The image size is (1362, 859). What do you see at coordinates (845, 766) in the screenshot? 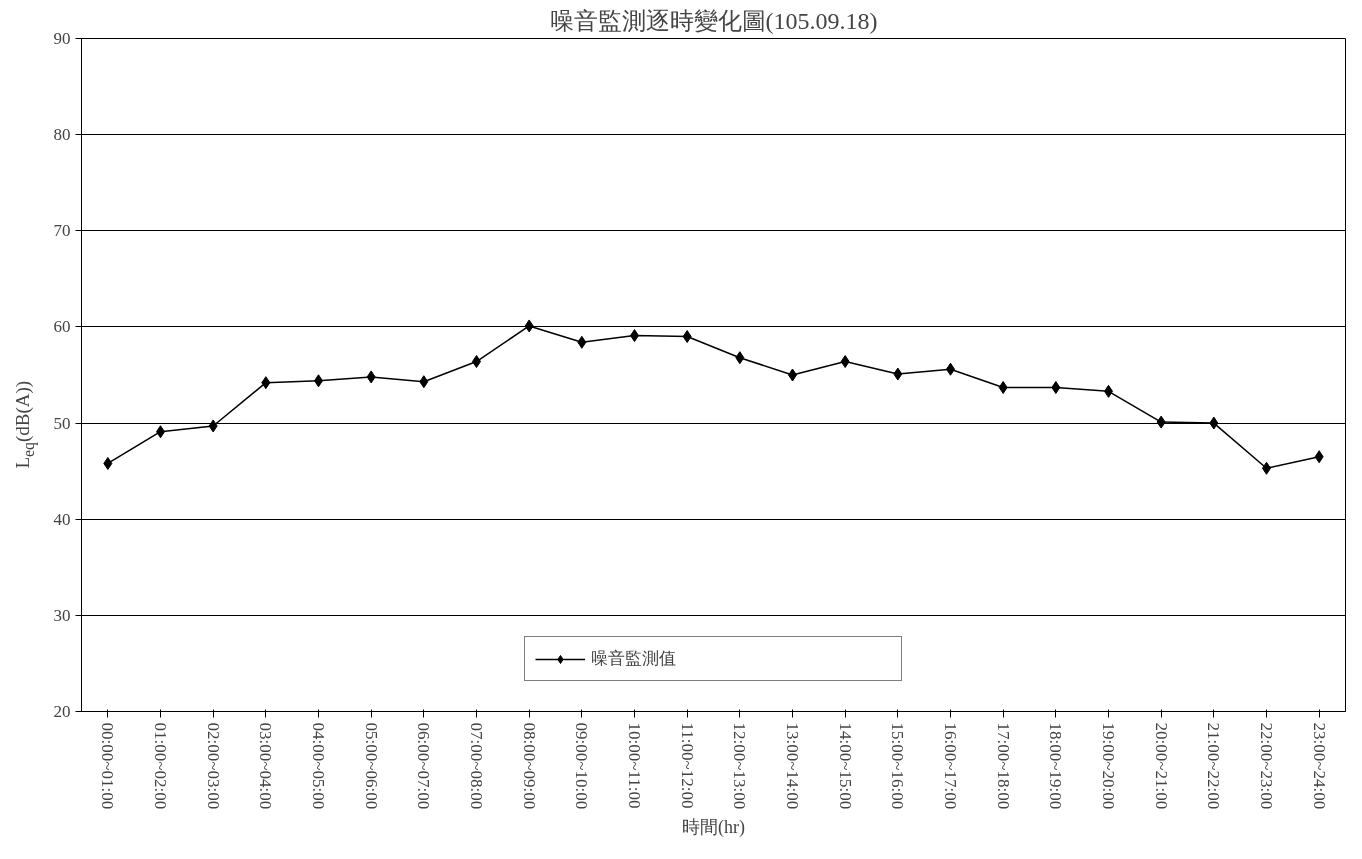
I see `x-tick-label: 14:00~15:00` at bounding box center [845, 766].